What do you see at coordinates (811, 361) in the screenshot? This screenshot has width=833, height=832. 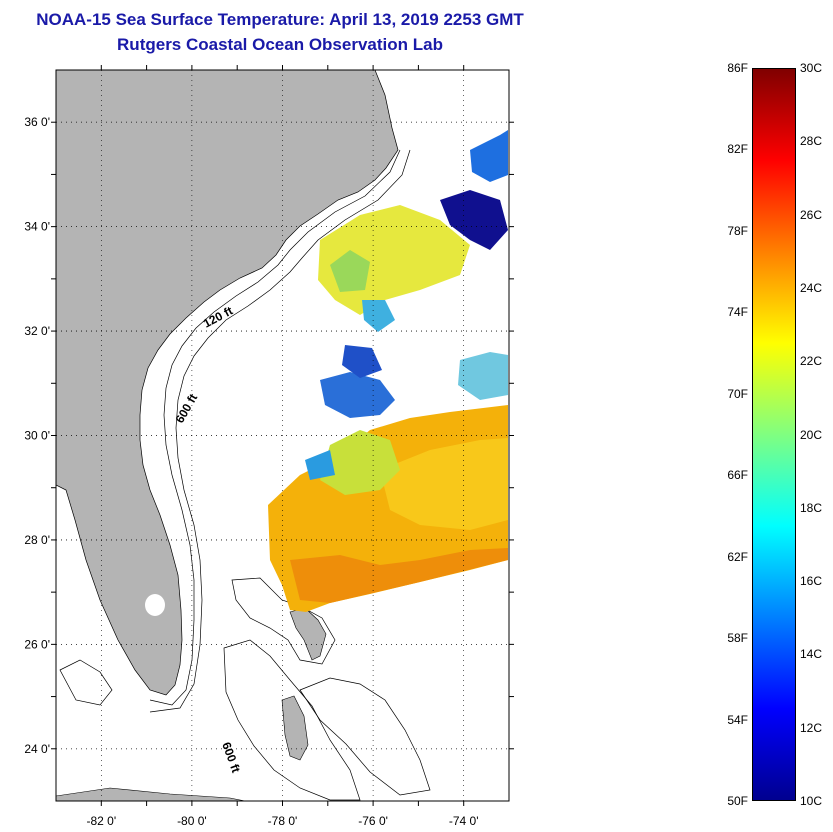 I see `colorbar-c-label: 22C` at bounding box center [811, 361].